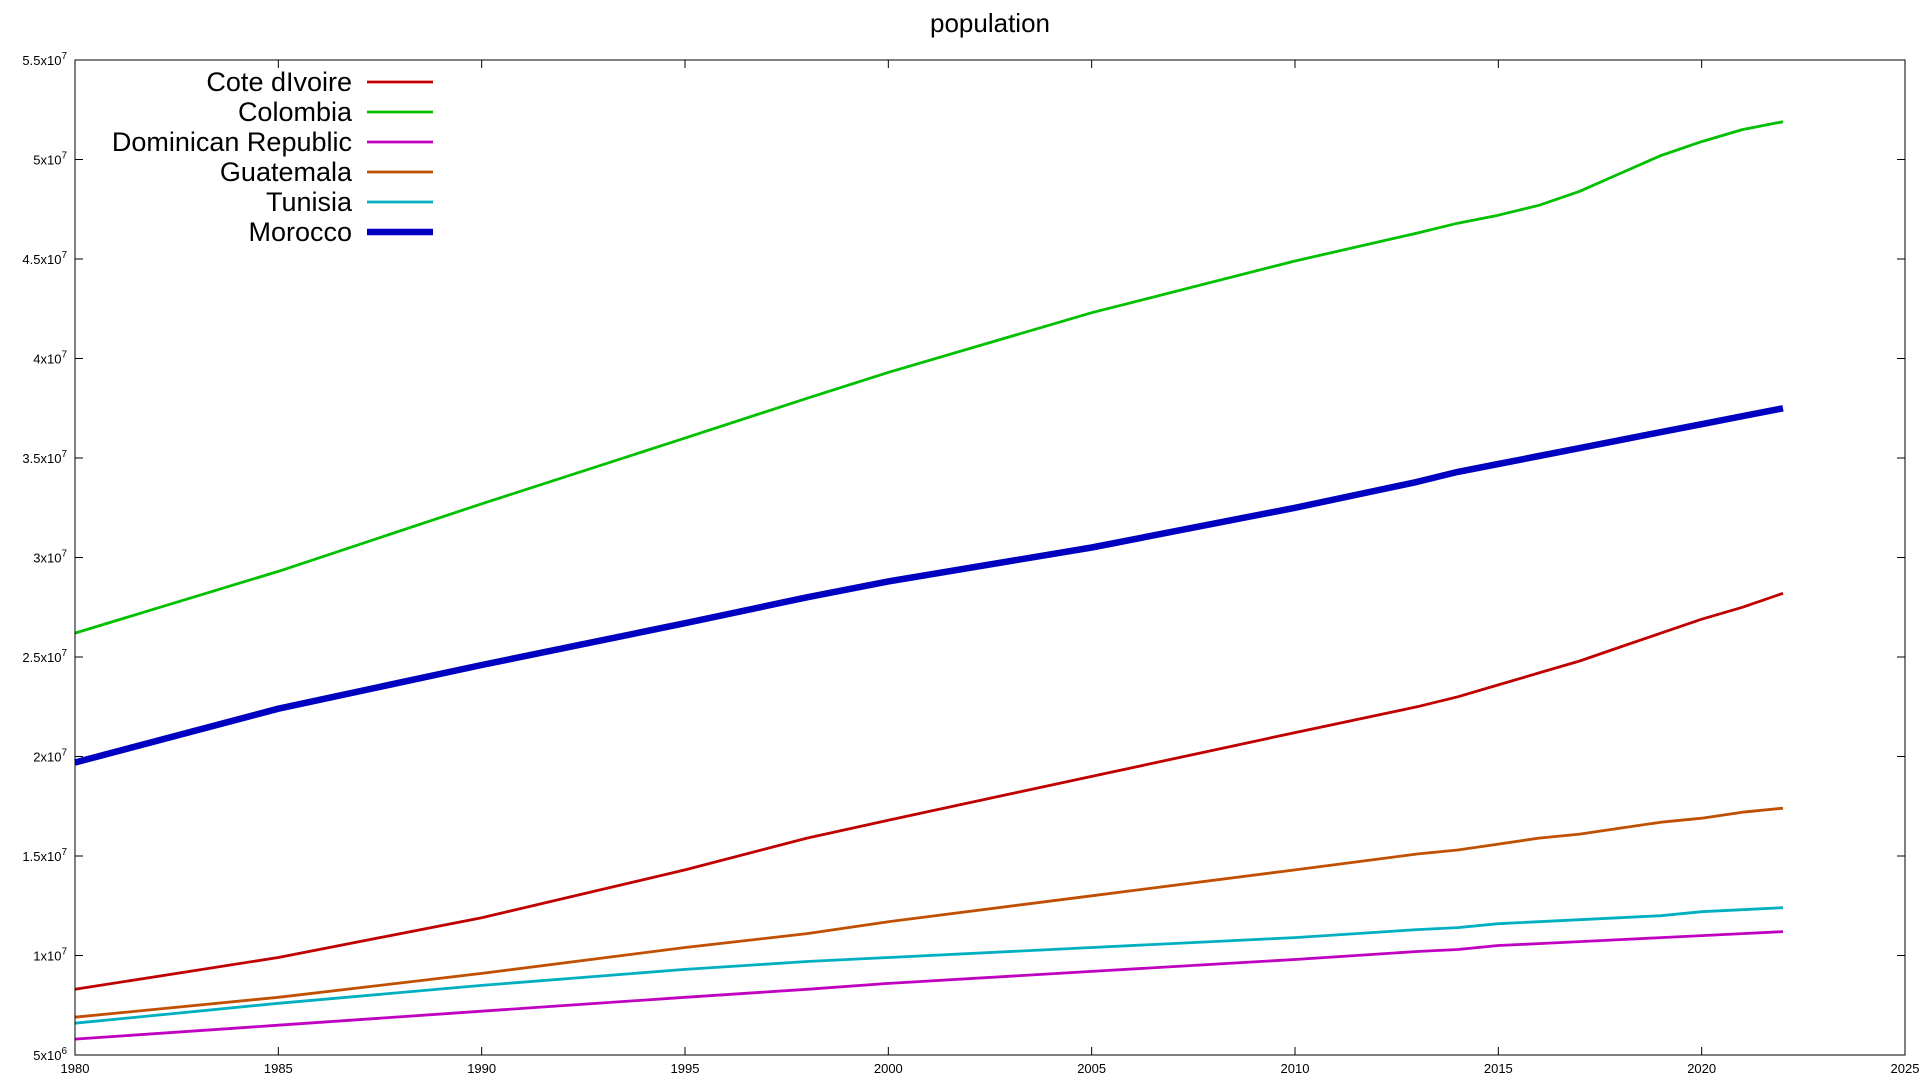  I want to click on y-tick-label: 2x10⁷, so click(50, 756).